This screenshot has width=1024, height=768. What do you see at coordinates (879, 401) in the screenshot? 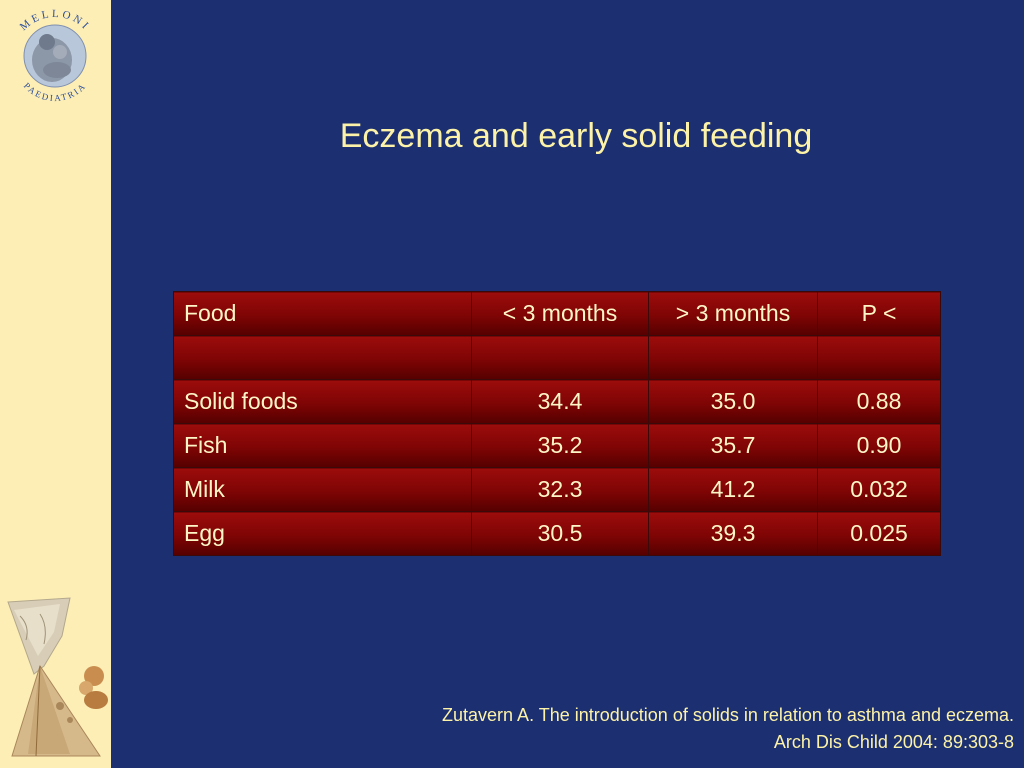
I see `cell-p-value: 0.88` at bounding box center [879, 401].